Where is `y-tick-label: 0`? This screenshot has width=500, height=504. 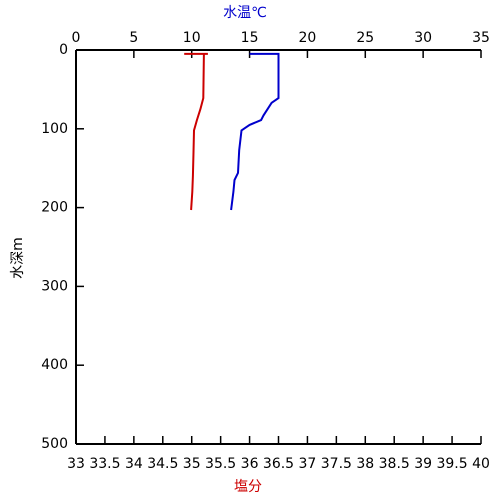 y-tick-label: 0 is located at coordinates (63, 50).